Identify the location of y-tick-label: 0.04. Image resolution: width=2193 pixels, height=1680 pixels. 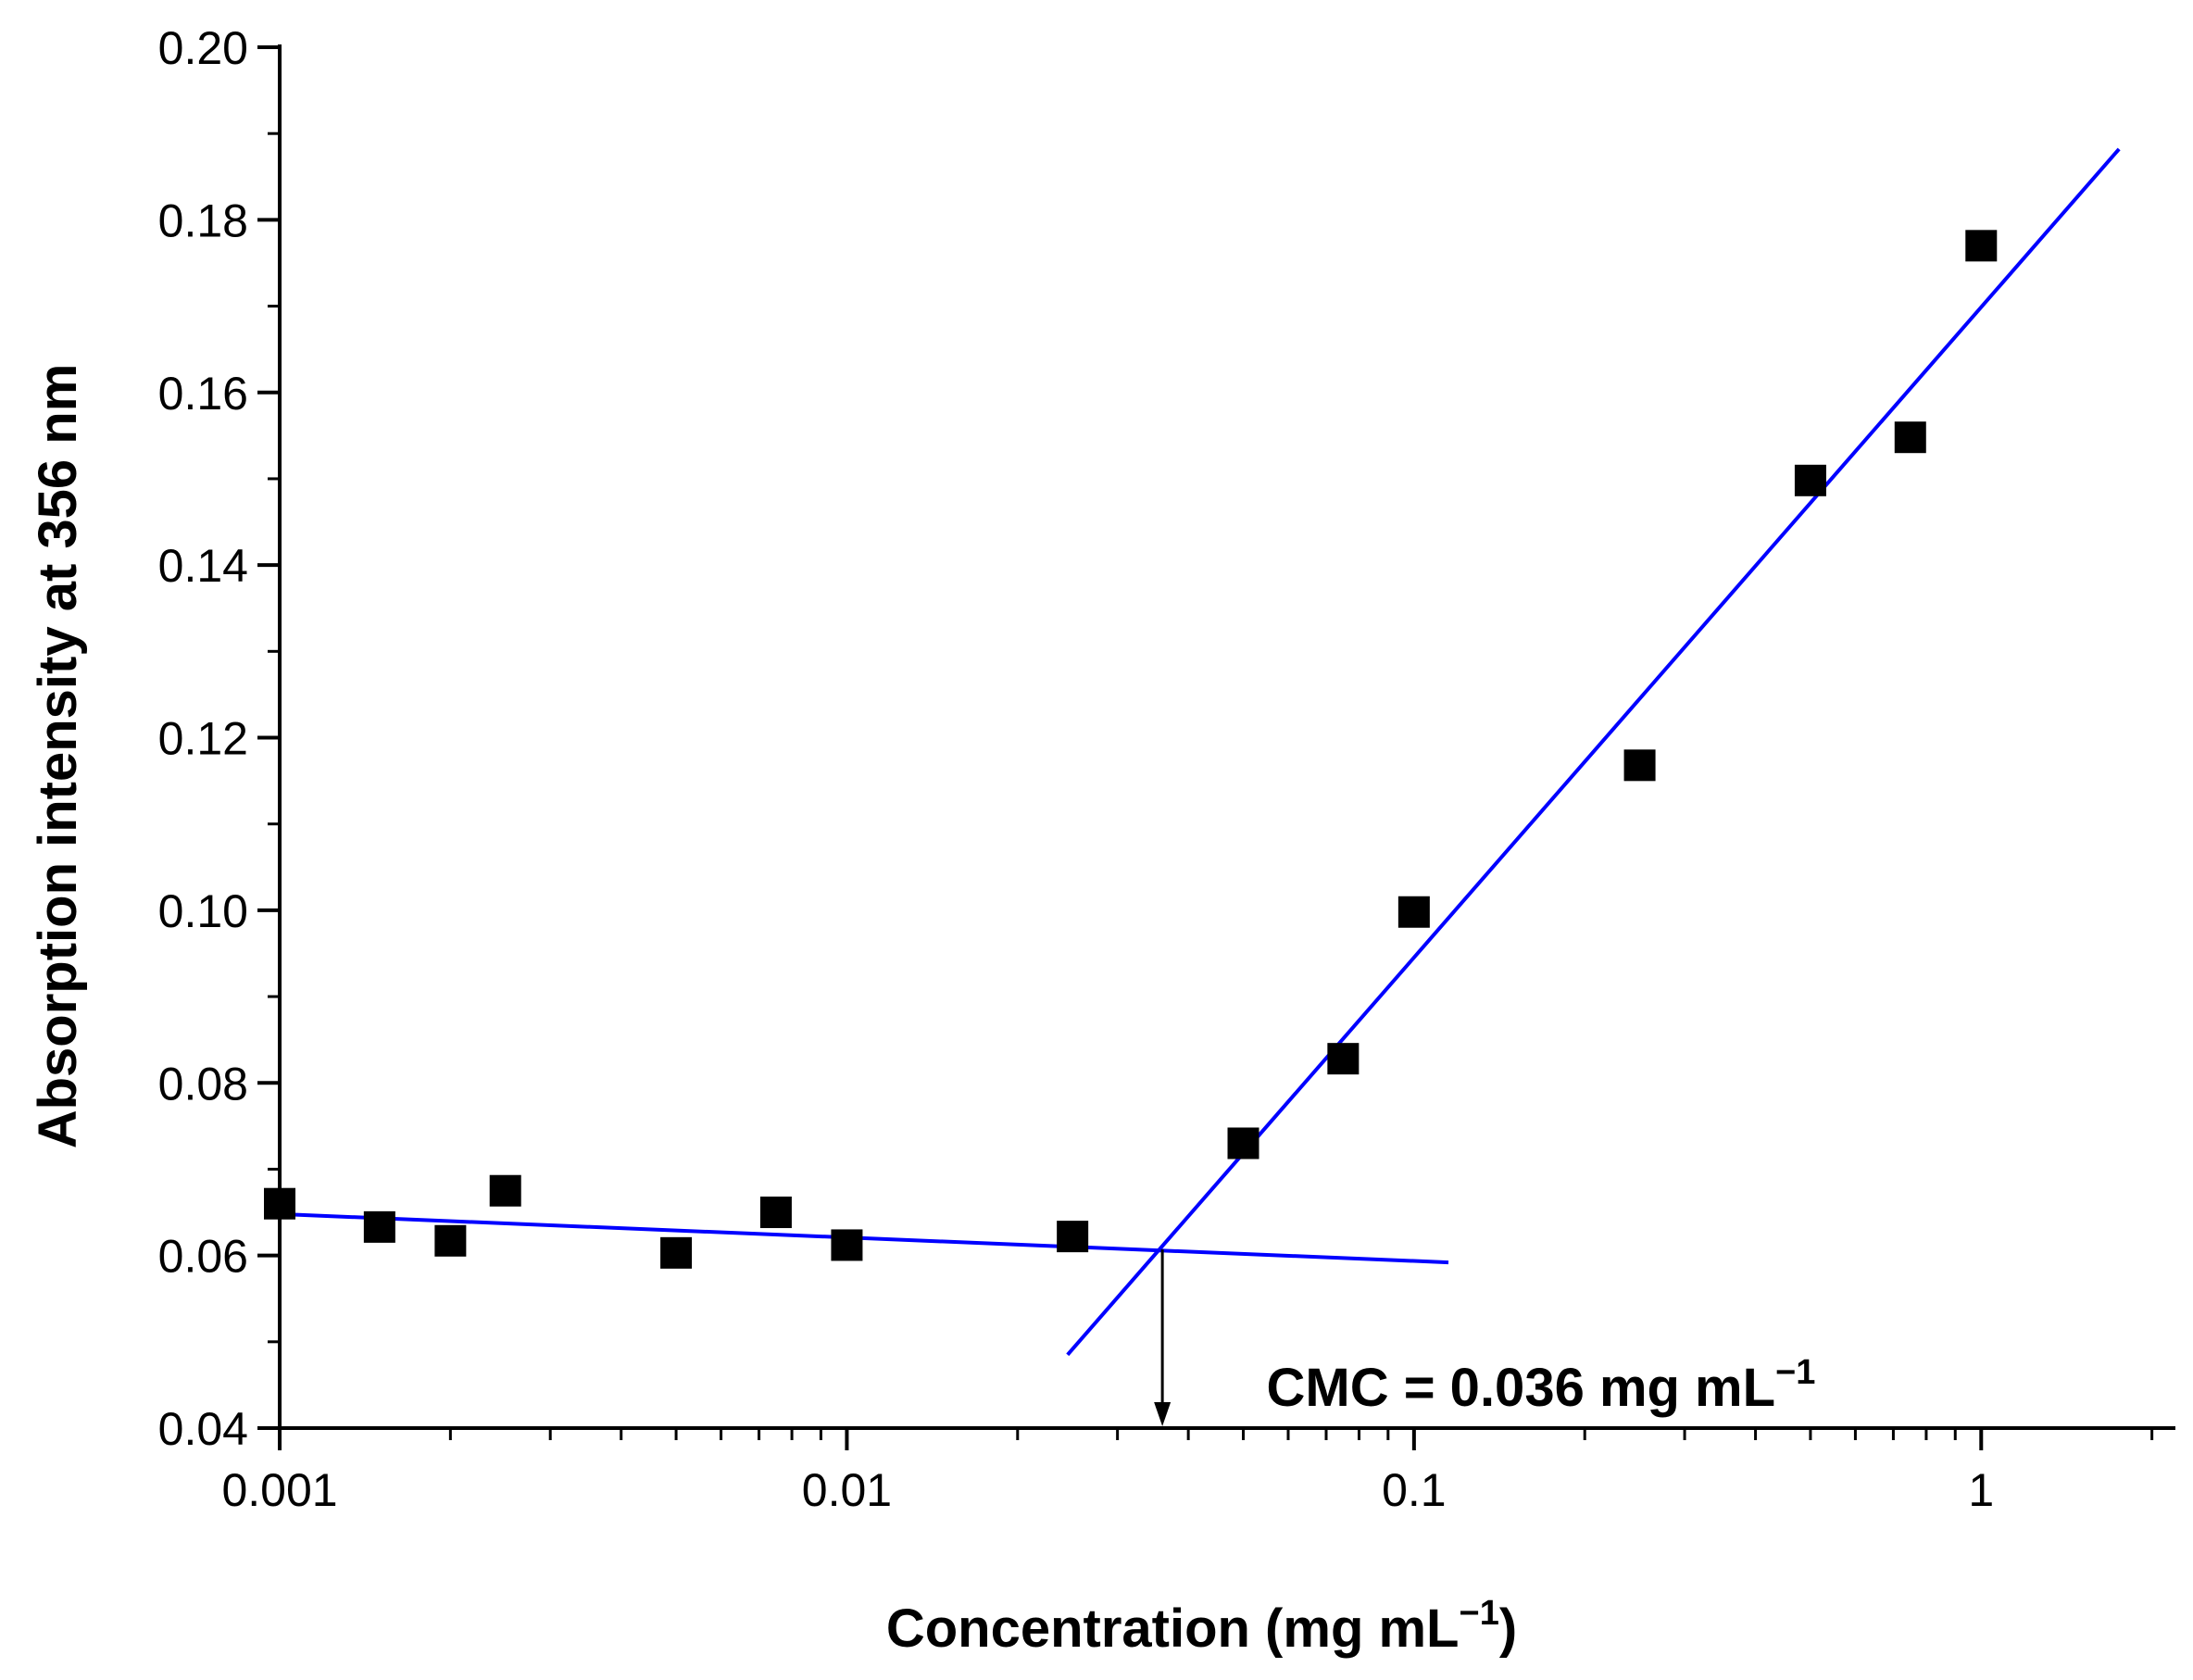
(203, 1429).